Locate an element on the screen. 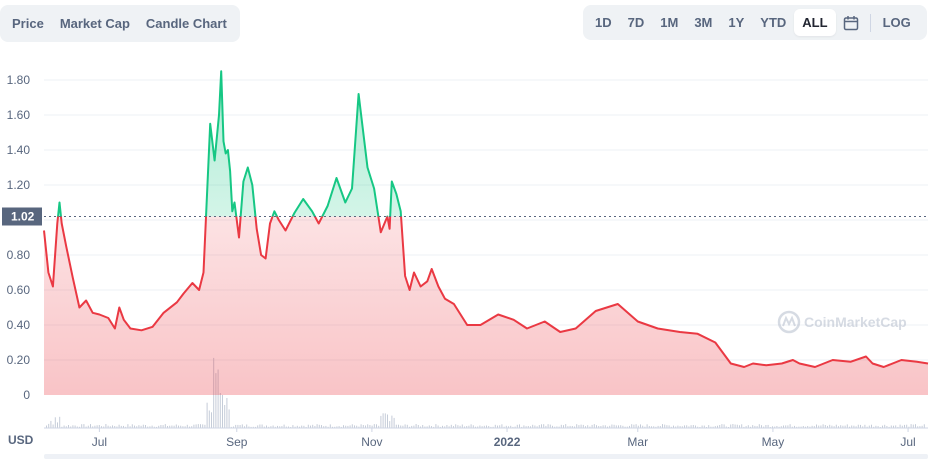 This screenshot has height=459, width=939. log-scale-toggle: LOG is located at coordinates (896, 22).